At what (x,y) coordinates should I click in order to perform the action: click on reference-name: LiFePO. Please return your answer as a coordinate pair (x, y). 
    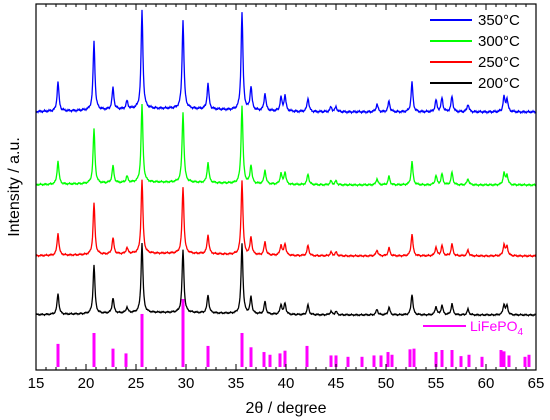
    Looking at the image, I should click on (494, 326).